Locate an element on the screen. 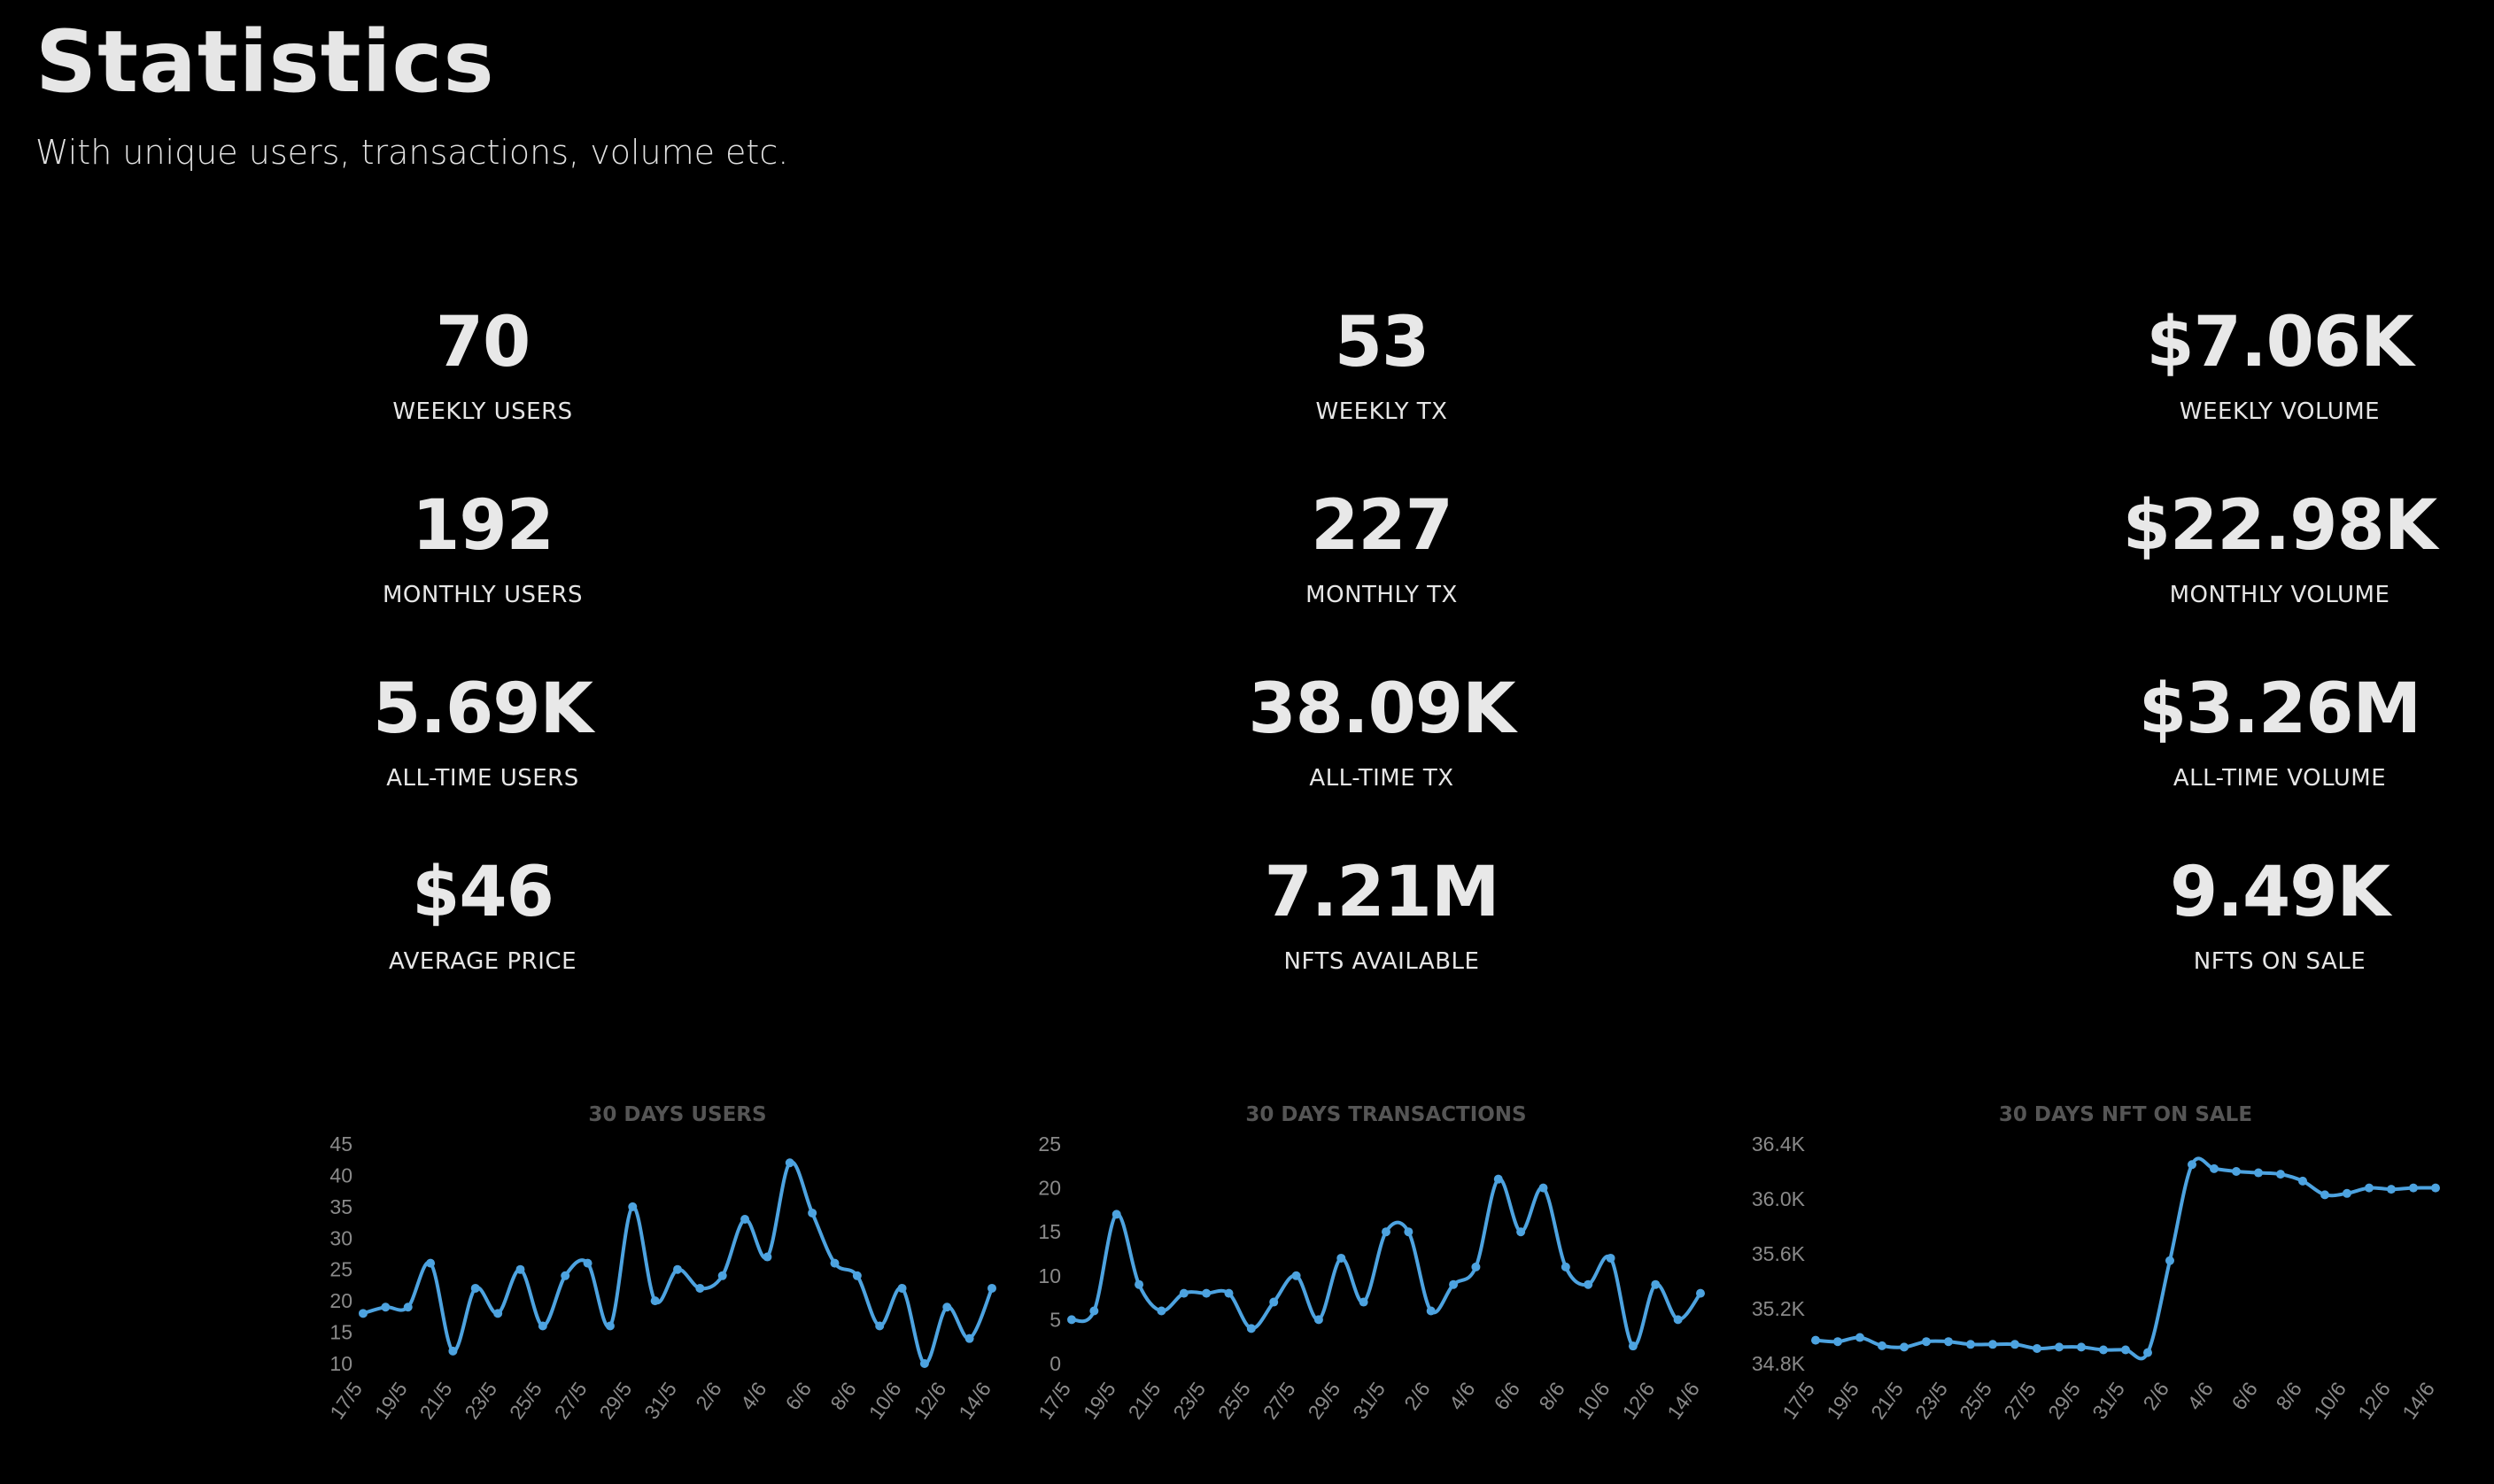 This screenshot has height=1484, width=2494. stat-label: WEEKLY USERS is located at coordinates (482, 411).